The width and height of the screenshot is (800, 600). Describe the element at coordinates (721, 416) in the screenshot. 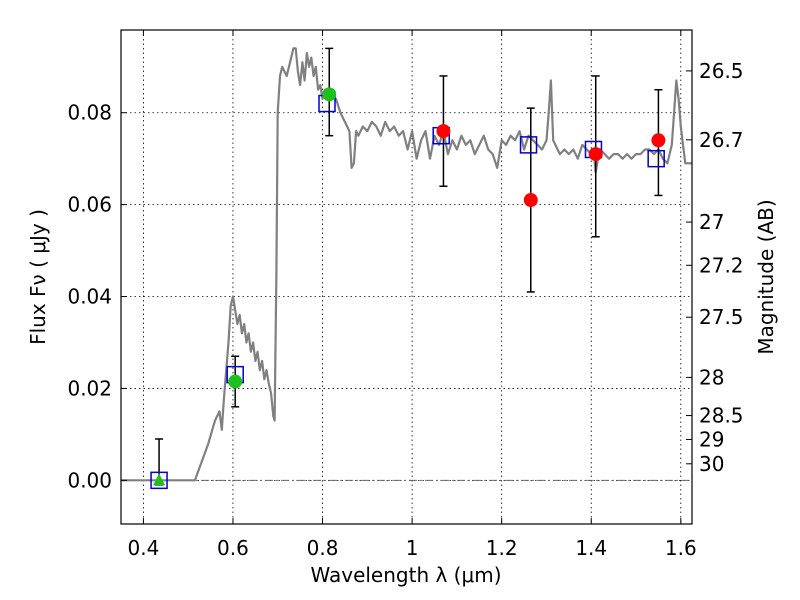

I see `magnitude-tick-label: 28.5` at that location.